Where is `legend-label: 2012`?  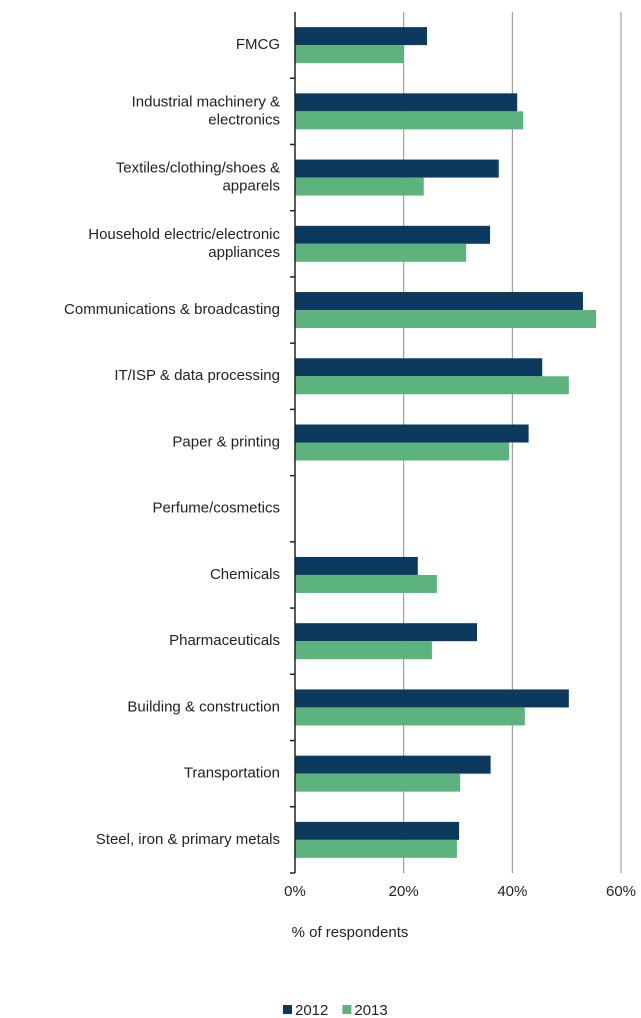 legend-label: 2012 is located at coordinates (311, 1010).